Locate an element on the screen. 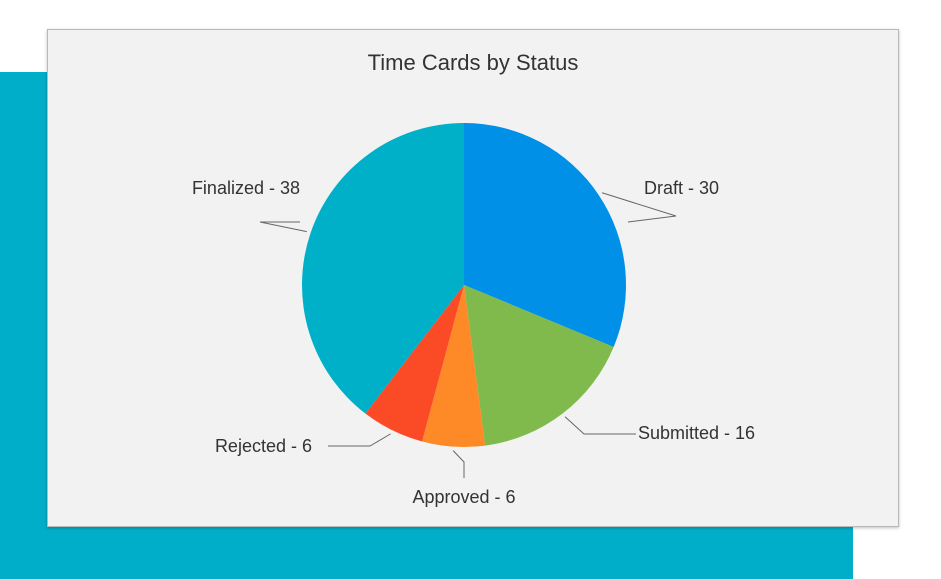  pie-slice-finalized is located at coordinates (382, 268).